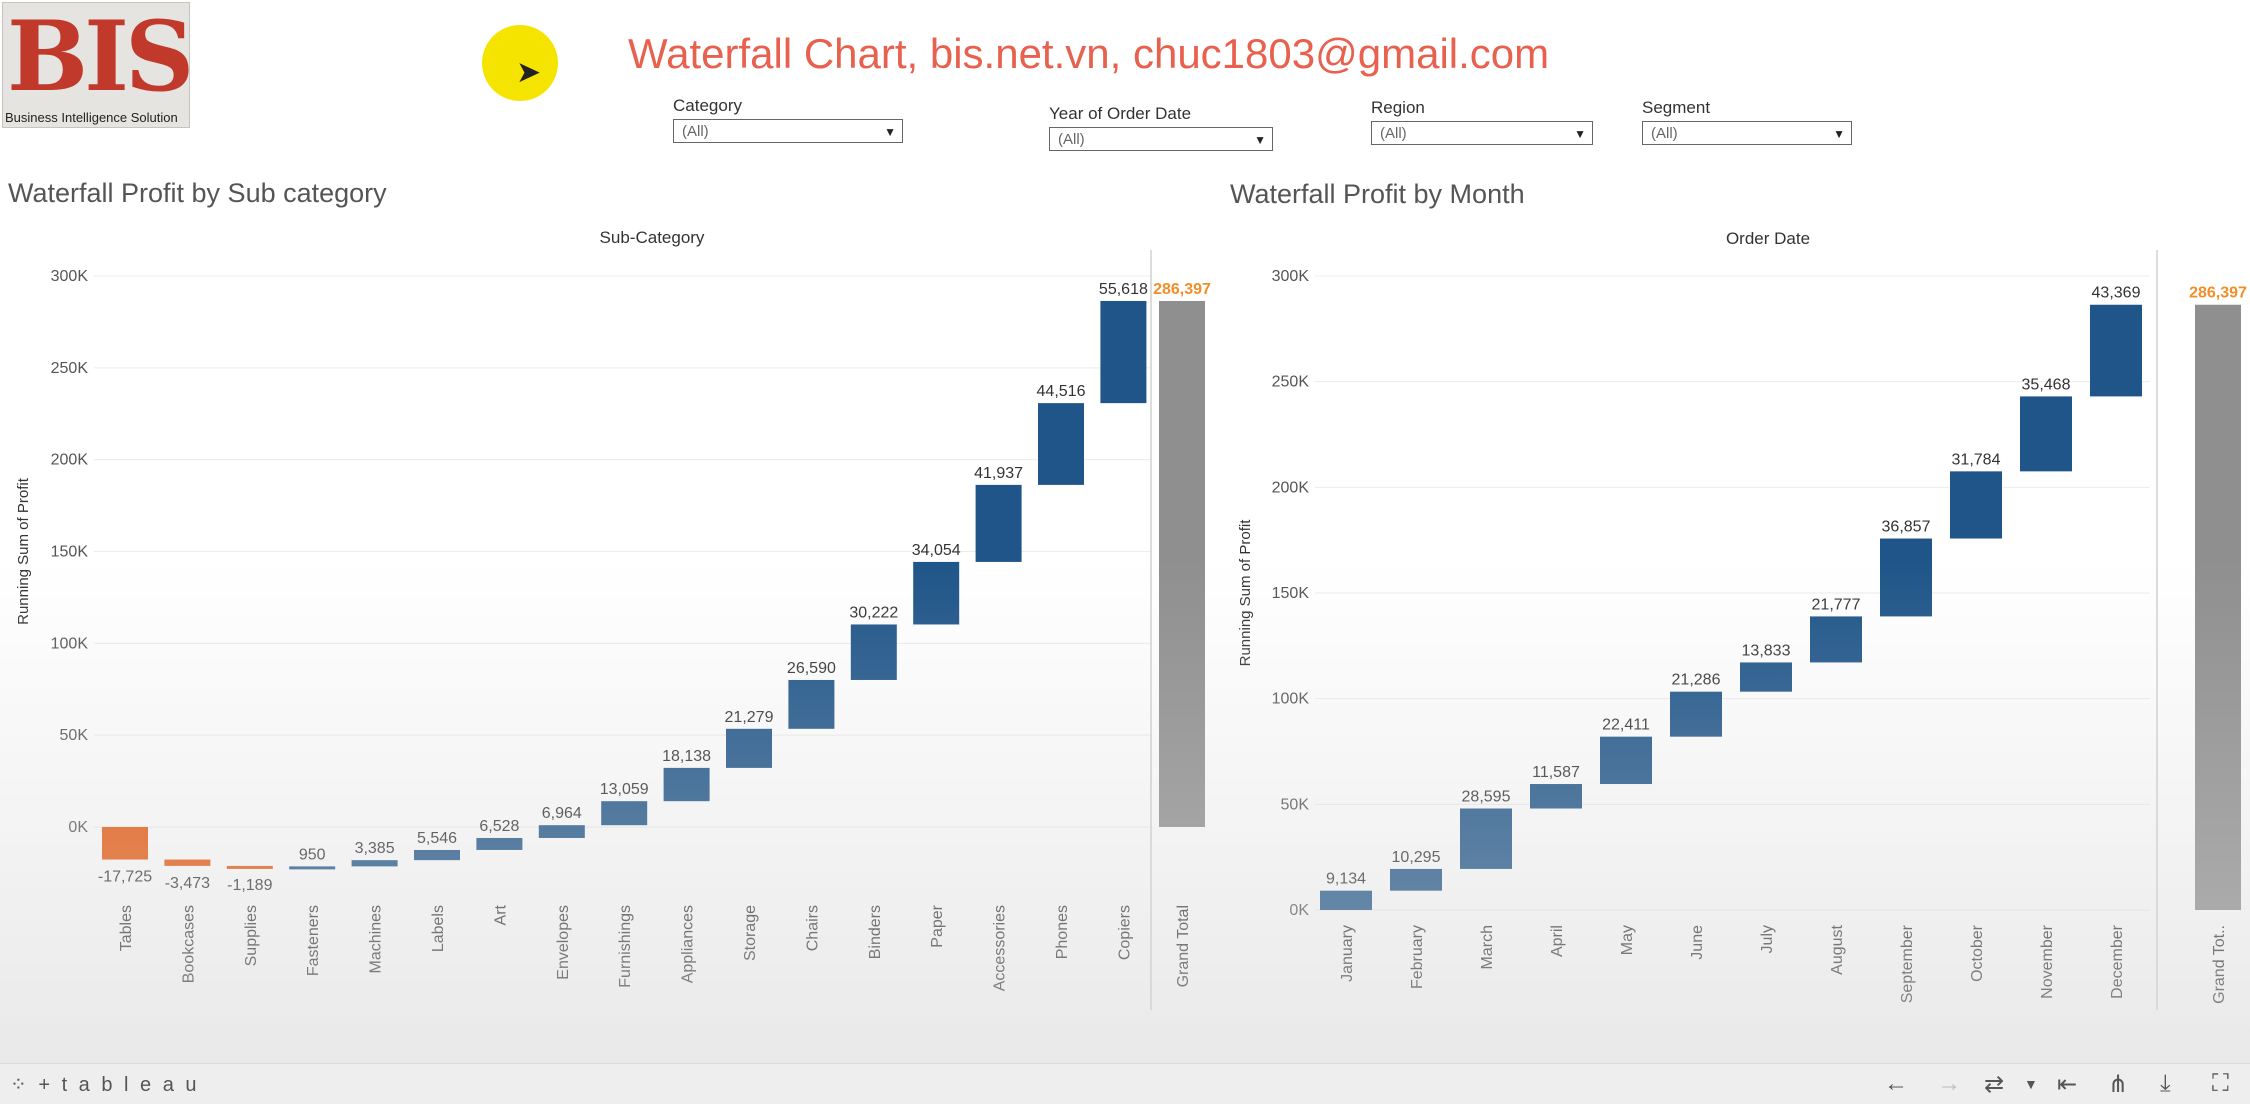 The image size is (2250, 1104). I want to click on data-label: 31,784, so click(1976, 459).